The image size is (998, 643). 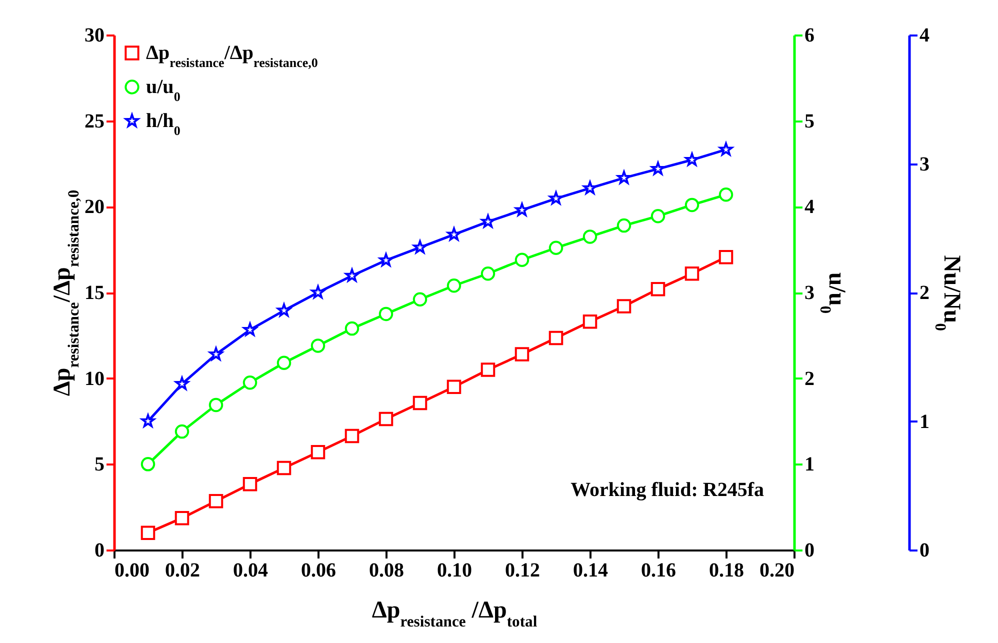 I want to click on y-tick-label: 10, so click(x=94, y=379).